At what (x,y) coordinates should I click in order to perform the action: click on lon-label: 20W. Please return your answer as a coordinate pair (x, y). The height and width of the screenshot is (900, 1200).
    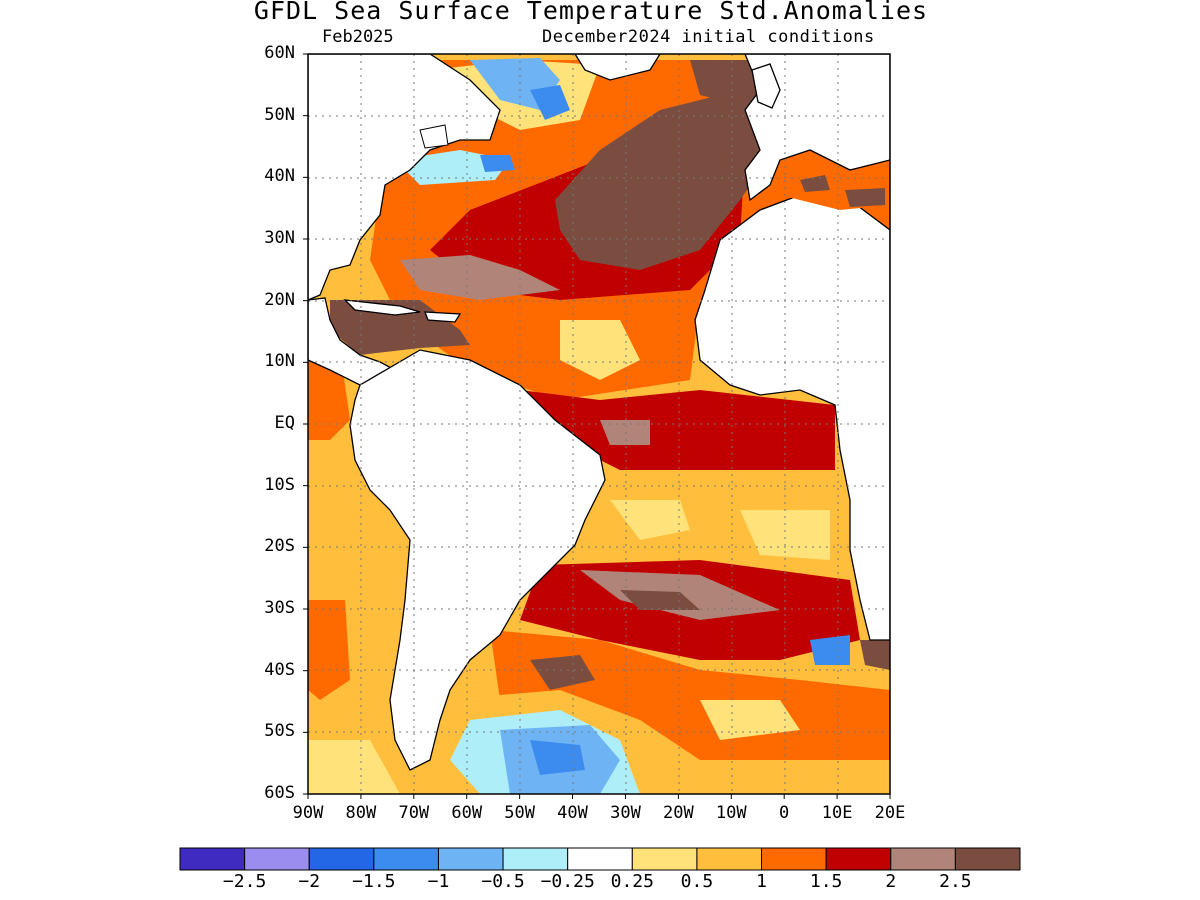
    Looking at the image, I should click on (678, 813).